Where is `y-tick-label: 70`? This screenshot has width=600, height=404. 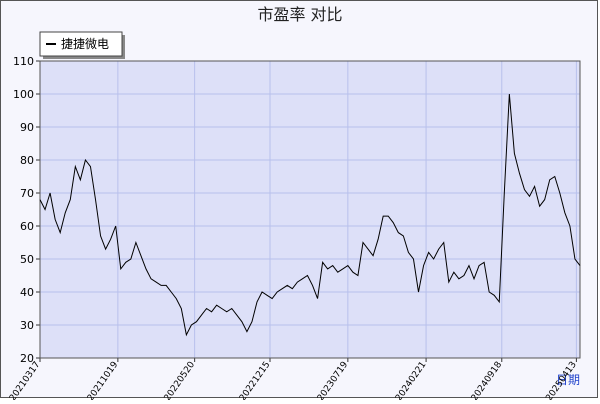
y-tick-label: 70 is located at coordinates (27, 193).